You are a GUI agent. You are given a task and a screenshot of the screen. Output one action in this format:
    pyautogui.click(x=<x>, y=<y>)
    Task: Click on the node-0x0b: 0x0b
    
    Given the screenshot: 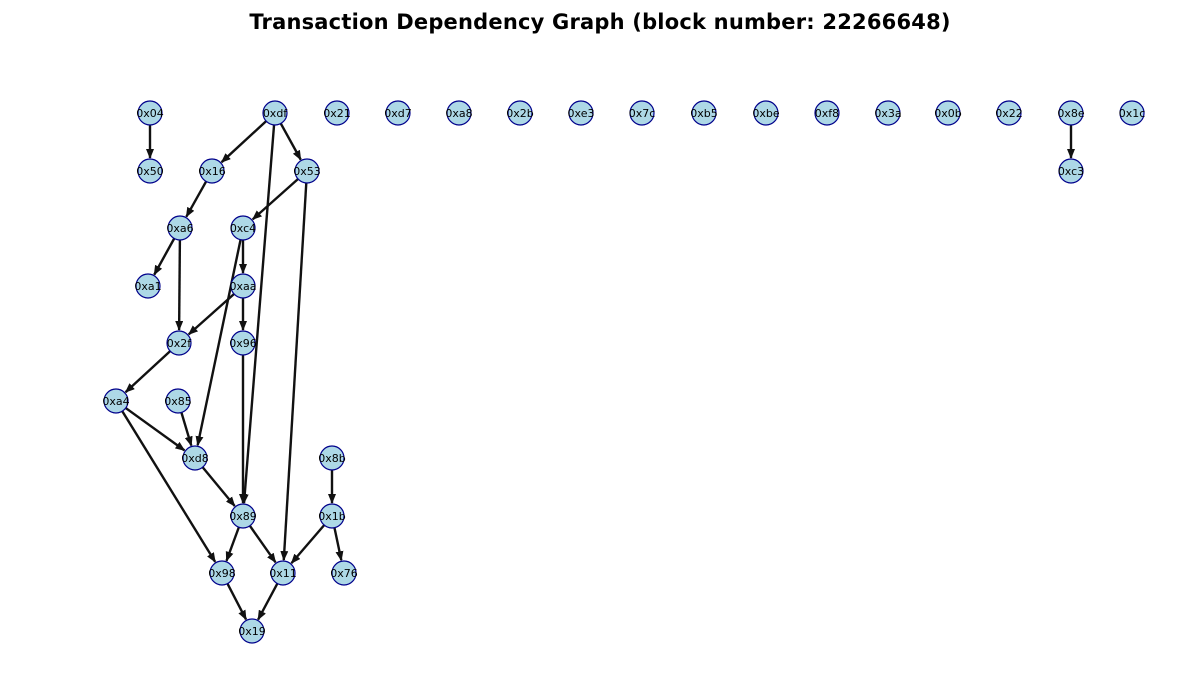 What is the action you would take?
    pyautogui.click(x=948, y=113)
    